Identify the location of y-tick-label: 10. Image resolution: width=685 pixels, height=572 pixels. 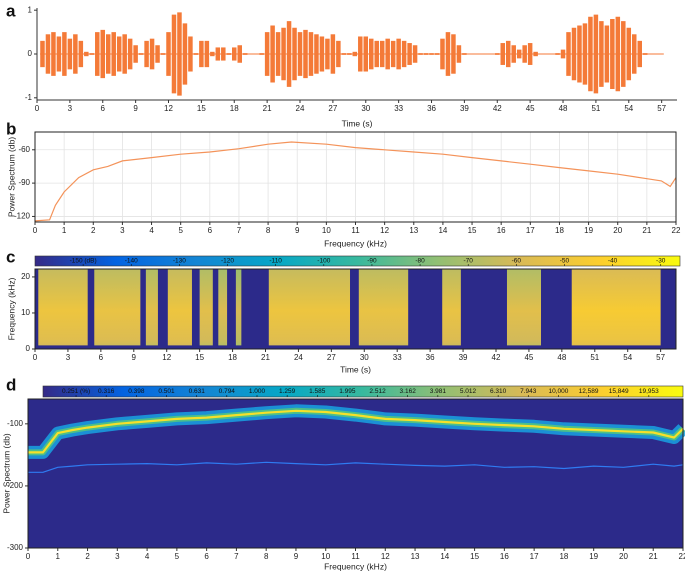
(25, 312).